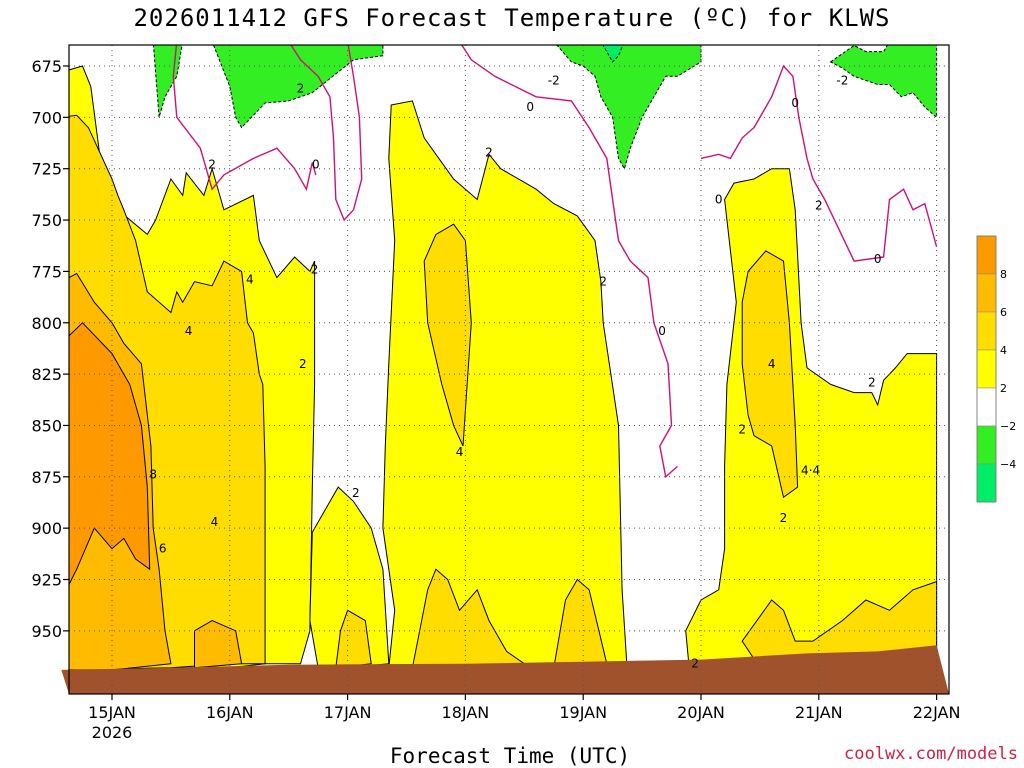 The width and height of the screenshot is (1024, 768). What do you see at coordinates (530, 107) in the screenshot?
I see `contour-label-3: 0` at bounding box center [530, 107].